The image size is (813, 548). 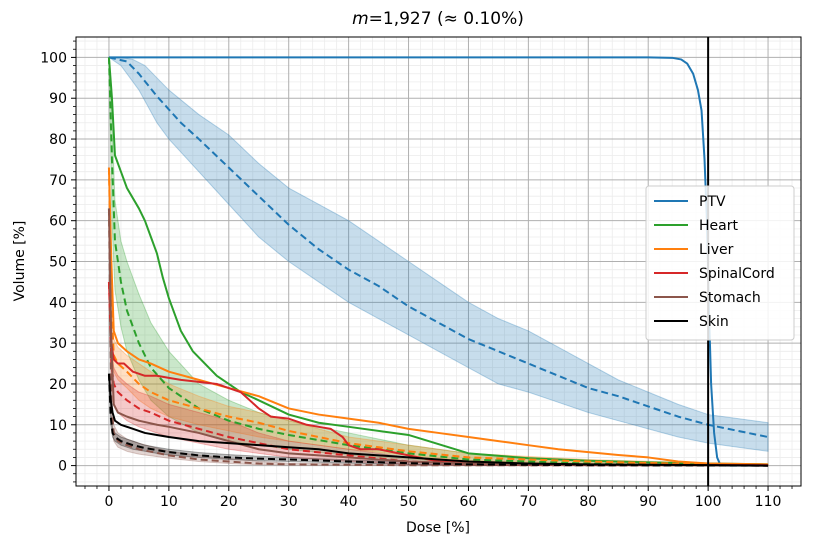 I want to click on y-axis-label: Volume [%], so click(x=20, y=261).